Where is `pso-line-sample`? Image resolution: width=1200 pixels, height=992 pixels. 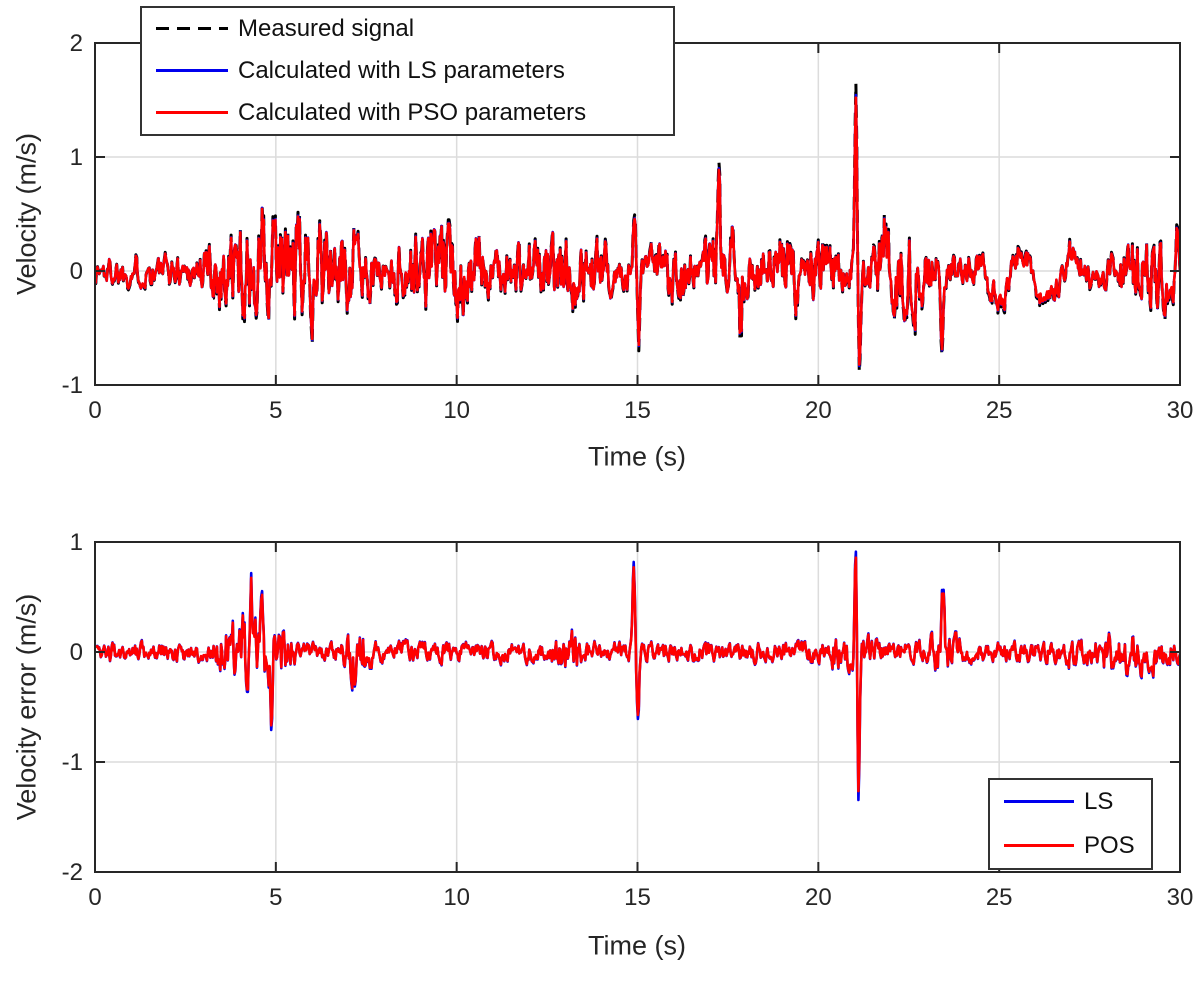 pso-line-sample is located at coordinates (192, 113).